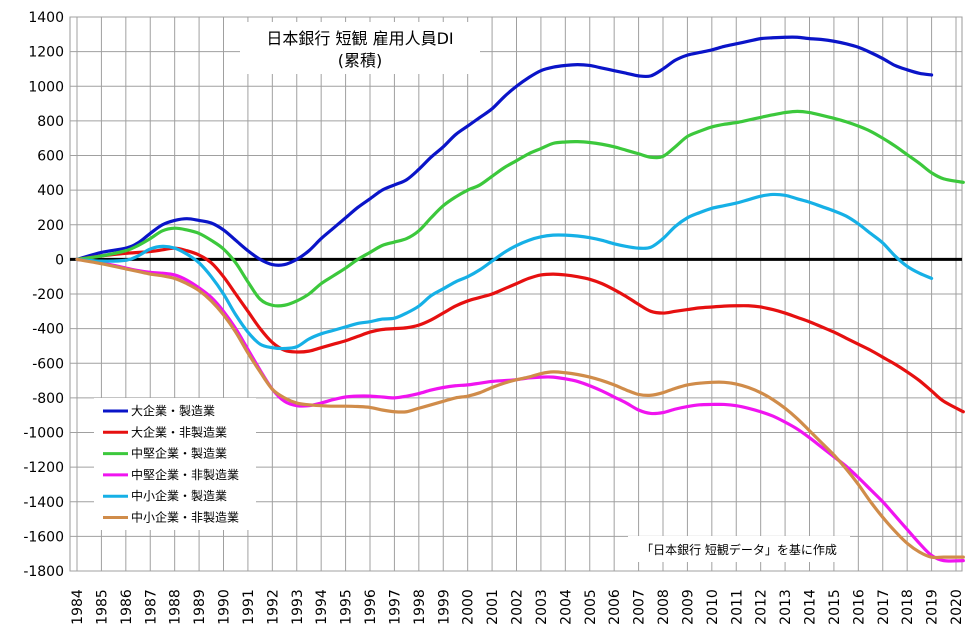 The width and height of the screenshot is (978, 640). What do you see at coordinates (176, 607) in the screenshot?
I see `x-tick-label: 1988` at bounding box center [176, 607].